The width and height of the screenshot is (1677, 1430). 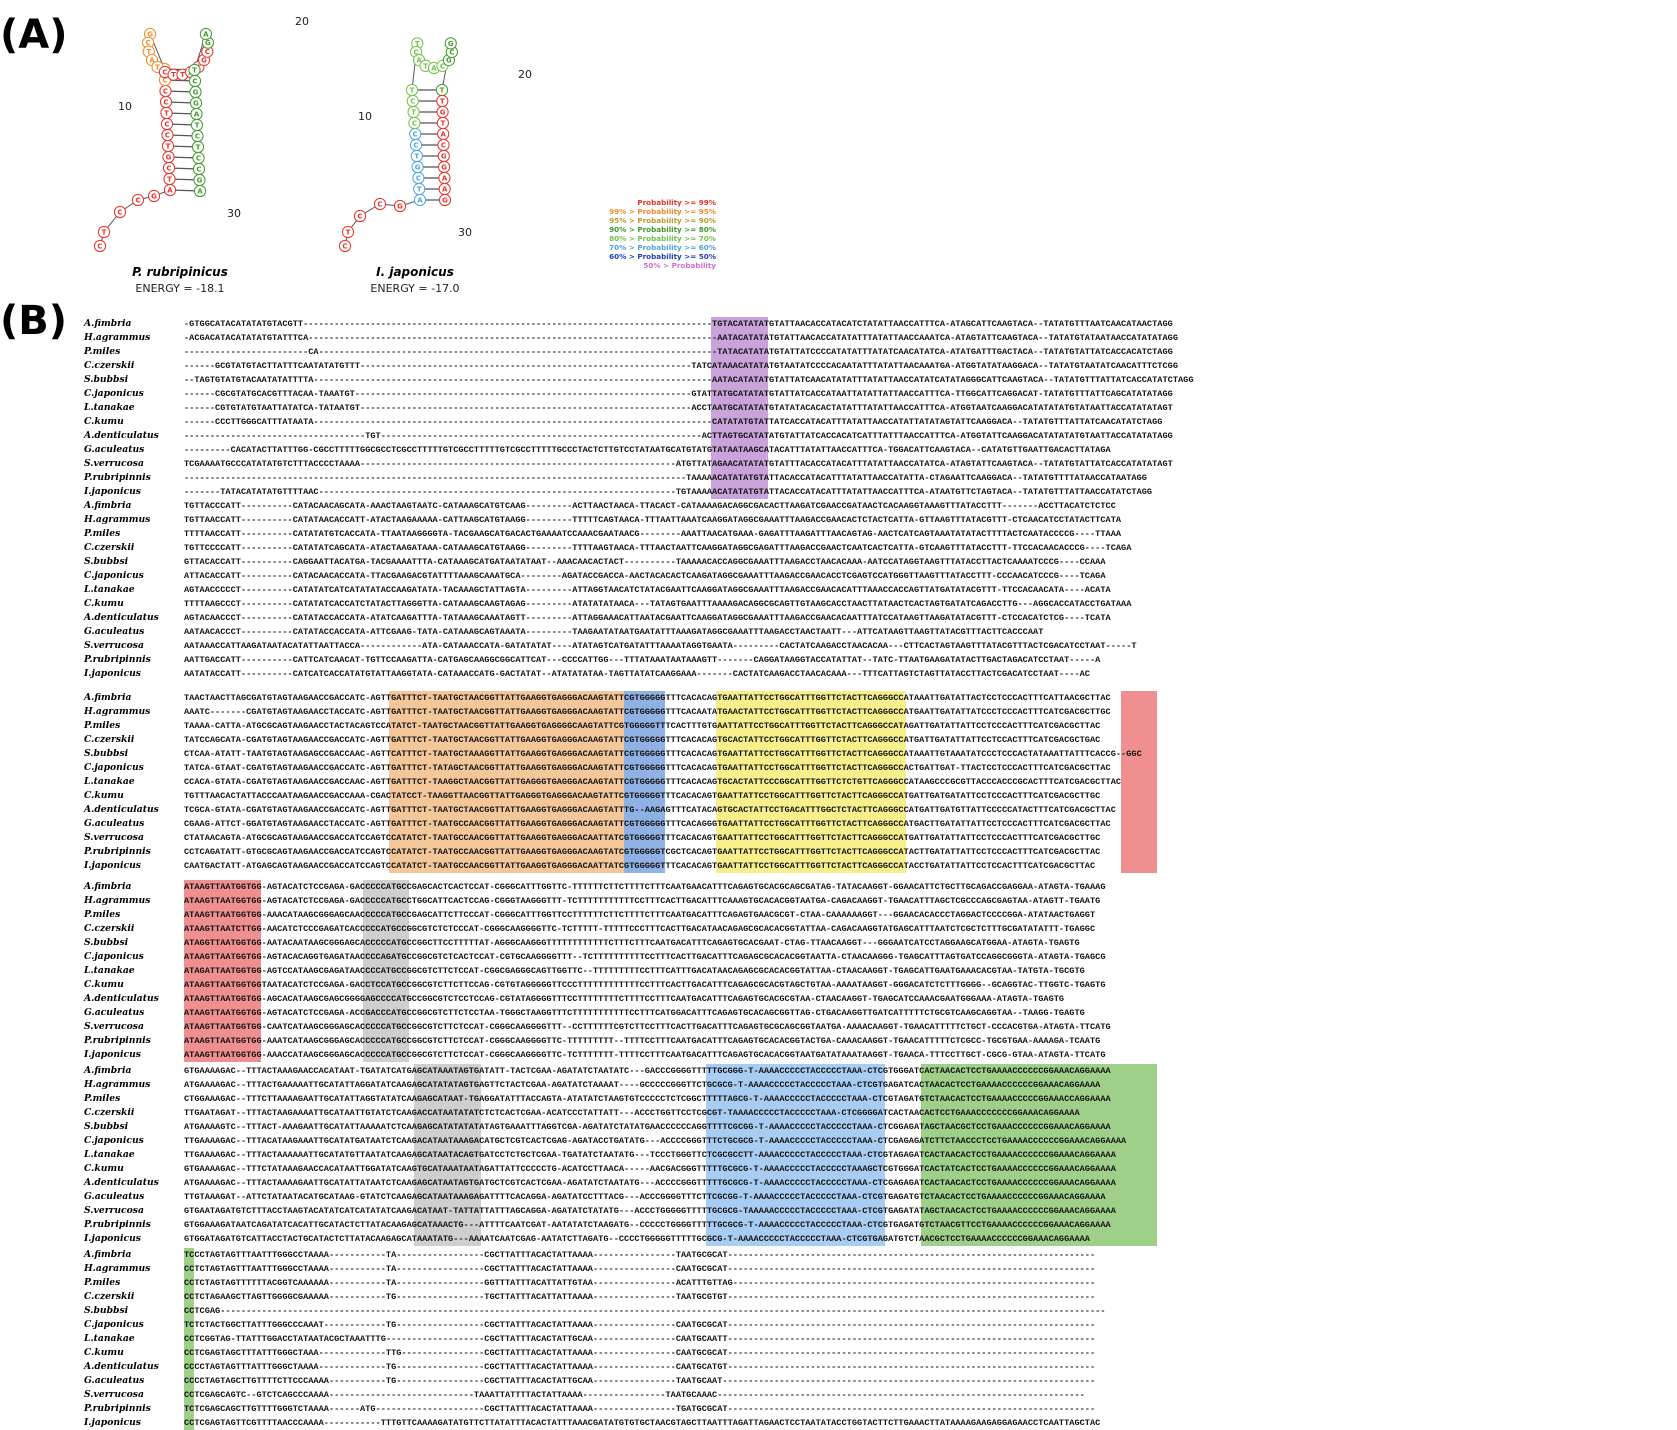 I want to click on panel-a-label: (A), so click(x=34, y=35).